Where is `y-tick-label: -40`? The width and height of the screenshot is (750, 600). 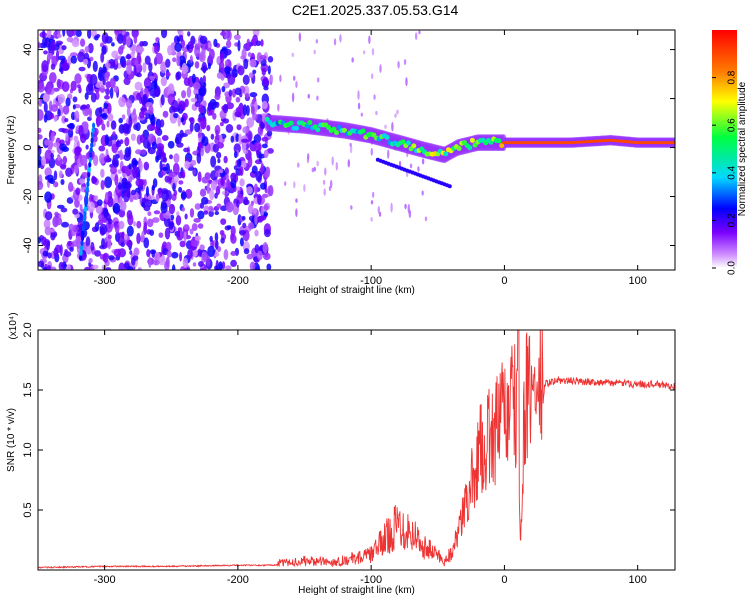
y-tick-label: -40 is located at coordinates (28, 246).